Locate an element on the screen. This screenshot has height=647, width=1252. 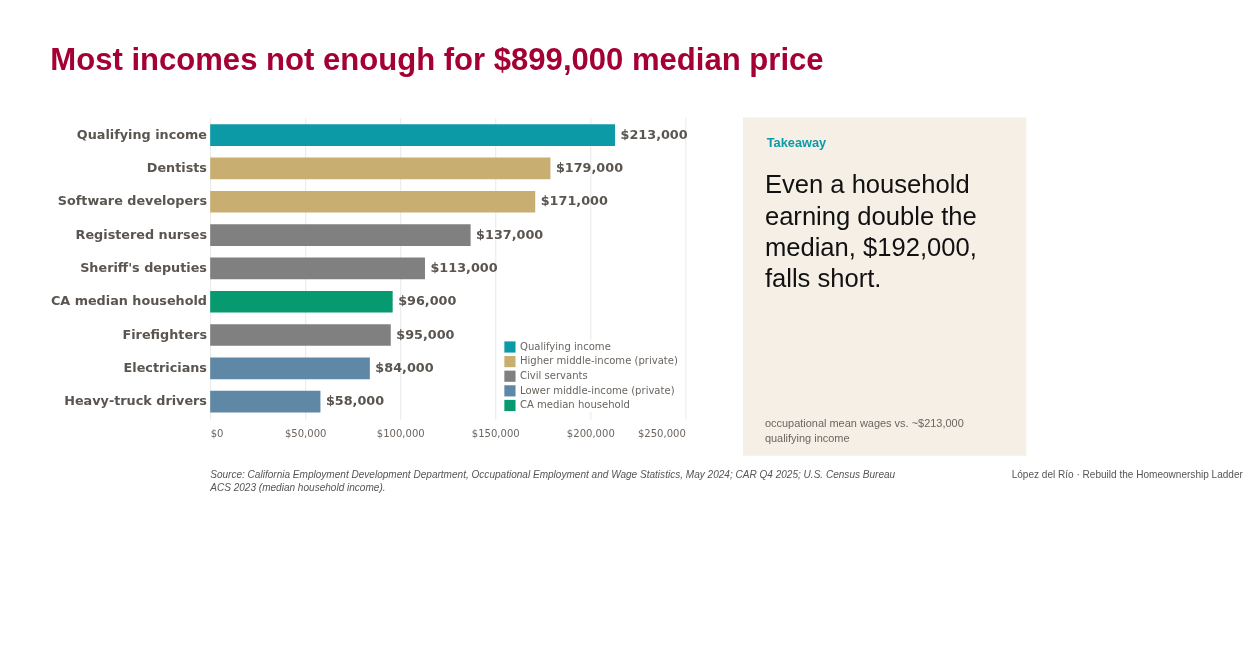
data-label: $96,000 is located at coordinates (427, 301).